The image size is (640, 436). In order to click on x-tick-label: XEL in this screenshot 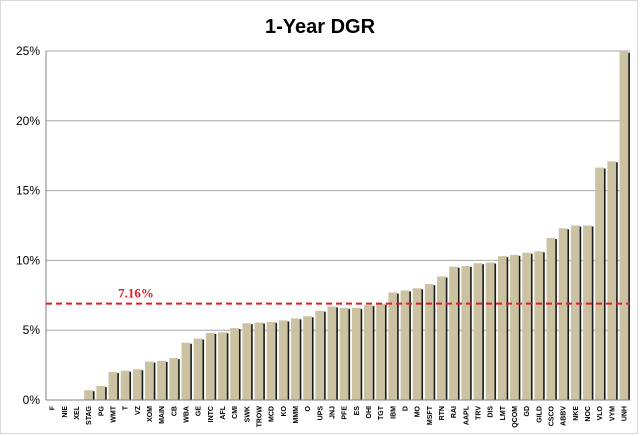, I will do `click(77, 412)`.